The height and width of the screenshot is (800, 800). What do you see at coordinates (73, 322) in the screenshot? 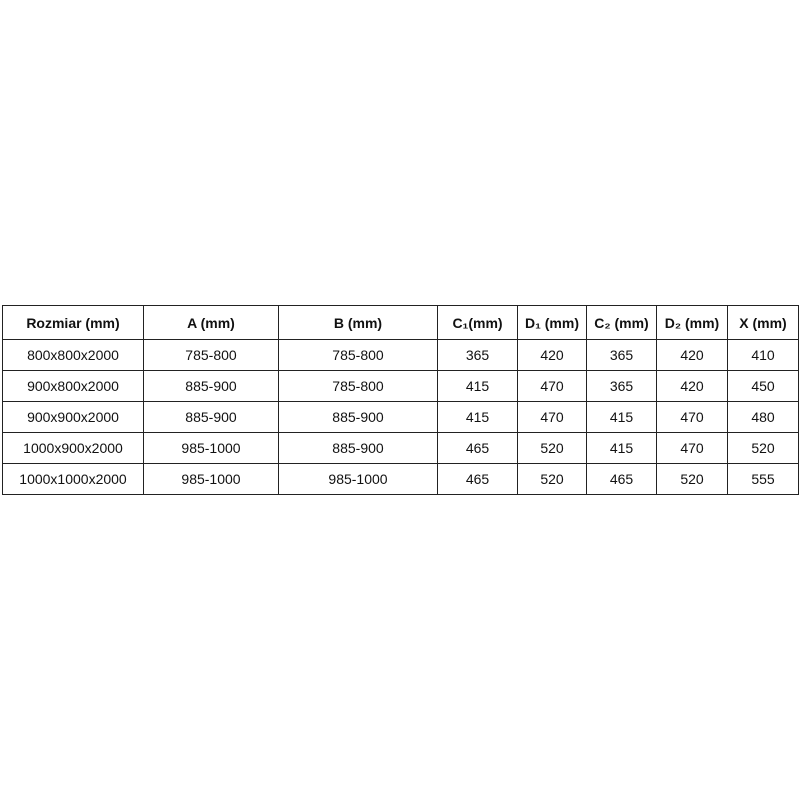
I see `column-header: Rozmiar (mm)` at bounding box center [73, 322].